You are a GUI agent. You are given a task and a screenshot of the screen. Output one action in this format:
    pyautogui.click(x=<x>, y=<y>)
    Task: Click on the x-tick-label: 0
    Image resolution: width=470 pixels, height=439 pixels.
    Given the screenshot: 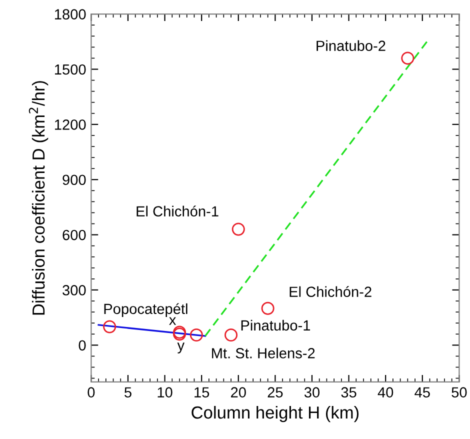 What is the action you would take?
    pyautogui.click(x=91, y=392)
    